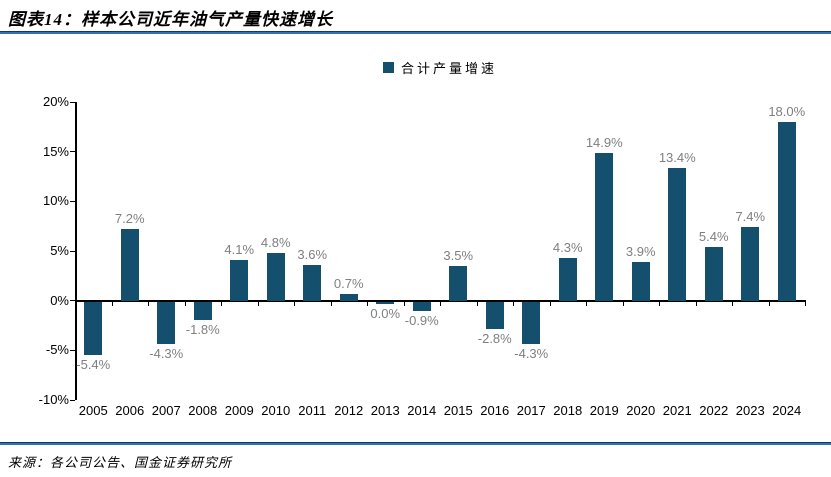  What do you see at coordinates (275, 242) in the screenshot?
I see `bar-value-label: 4.8%` at bounding box center [275, 242].